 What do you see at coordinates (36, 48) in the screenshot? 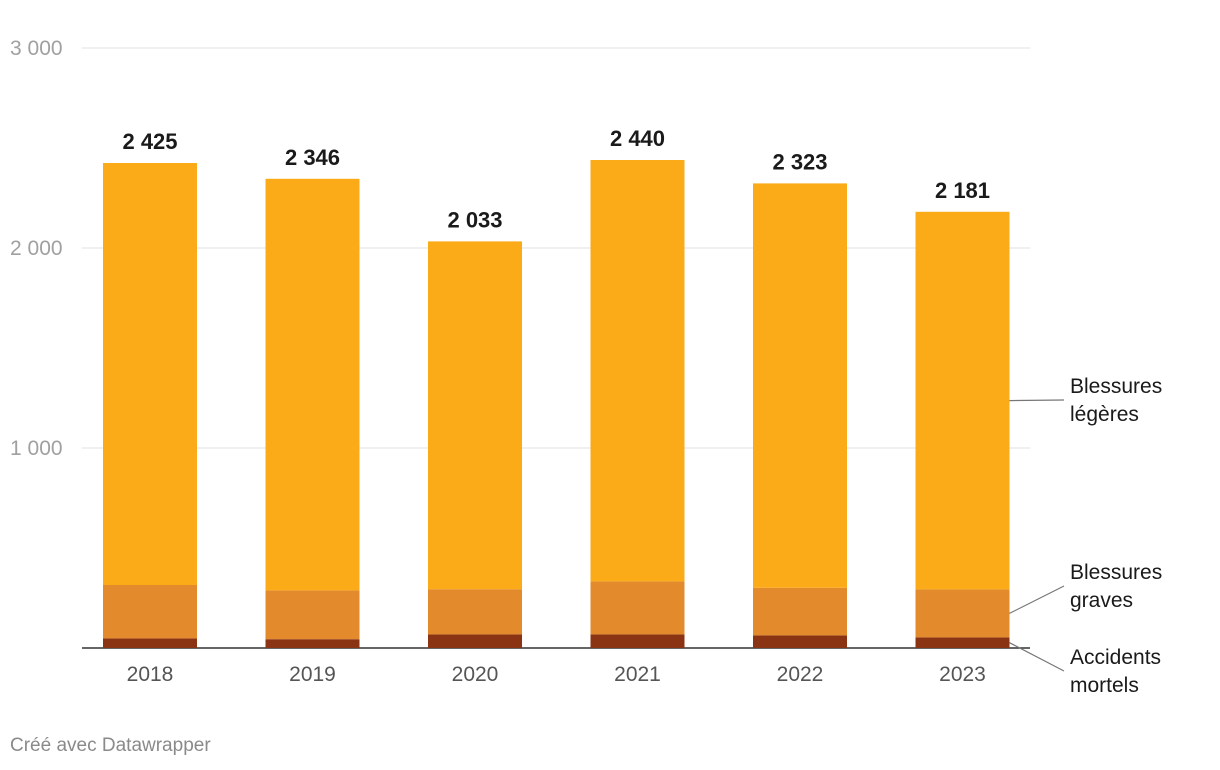
I see `y-tick-label: 3 000` at bounding box center [36, 48].